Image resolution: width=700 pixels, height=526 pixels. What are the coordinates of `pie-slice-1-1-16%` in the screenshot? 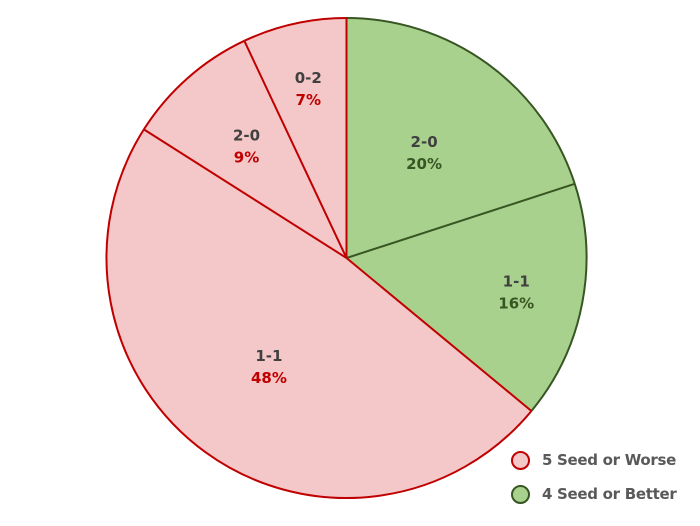 It's located at (466, 297).